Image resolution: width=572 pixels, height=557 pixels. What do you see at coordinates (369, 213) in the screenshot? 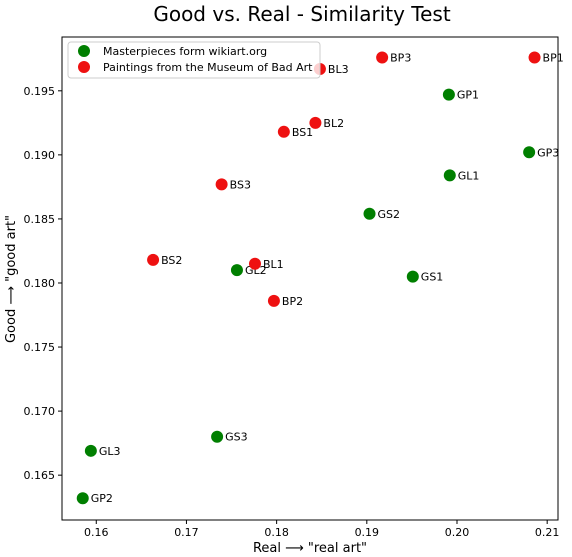
I see `data-point-gs2` at bounding box center [369, 213].